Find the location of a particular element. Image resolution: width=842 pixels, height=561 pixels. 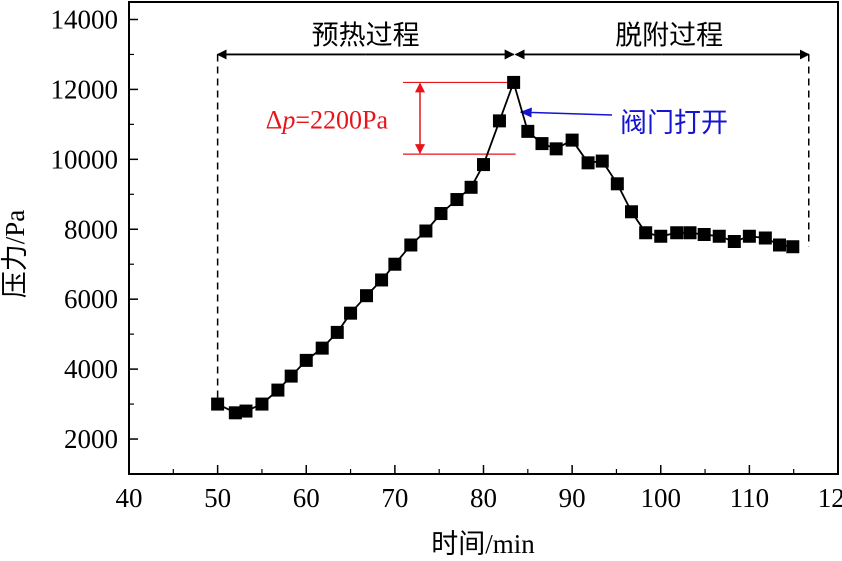

delta-symbol: Δ is located at coordinates (274, 119).